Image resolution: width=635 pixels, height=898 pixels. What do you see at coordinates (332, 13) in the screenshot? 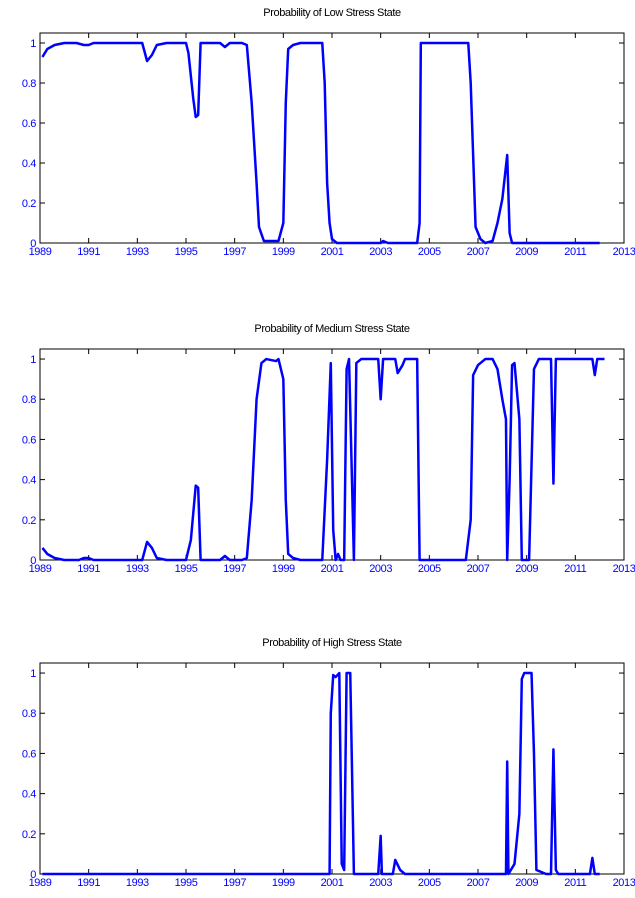
I see `chart-title: Probability of Low Stress State` at bounding box center [332, 13].